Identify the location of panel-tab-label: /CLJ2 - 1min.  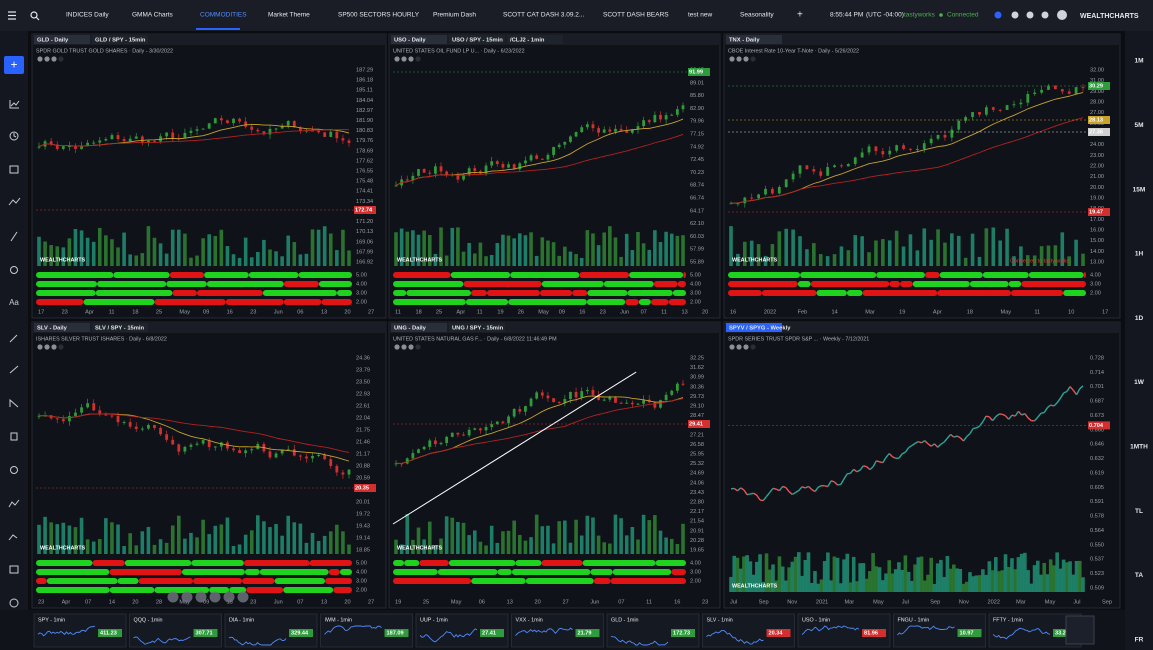
(527, 41).